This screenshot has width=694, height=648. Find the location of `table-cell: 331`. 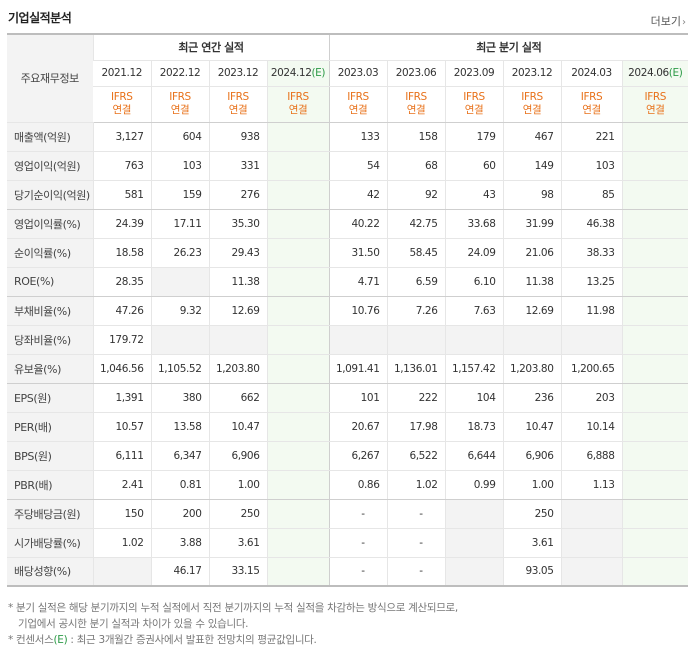

table-cell: 331 is located at coordinates (237, 166).